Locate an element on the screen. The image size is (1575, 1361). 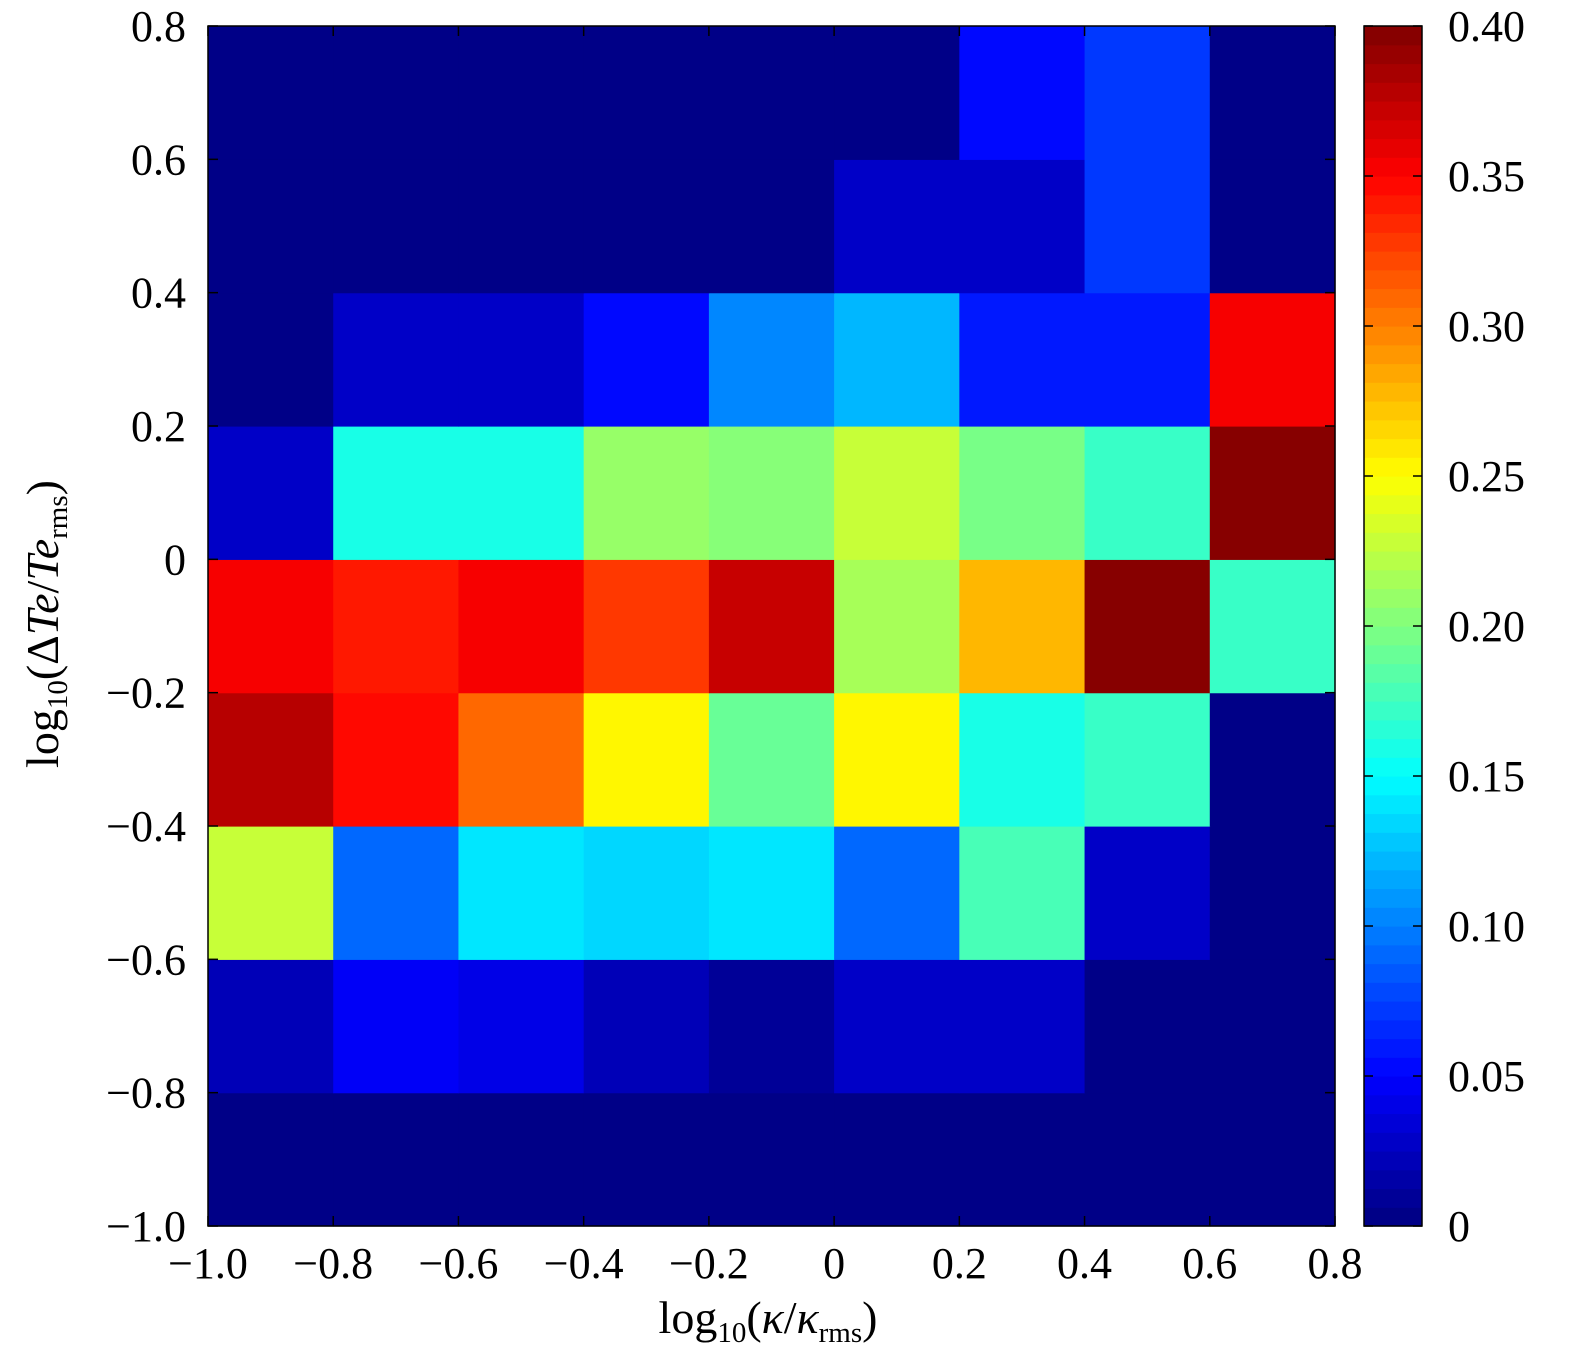
y-tick-label: −0.6 is located at coordinates (146, 959).